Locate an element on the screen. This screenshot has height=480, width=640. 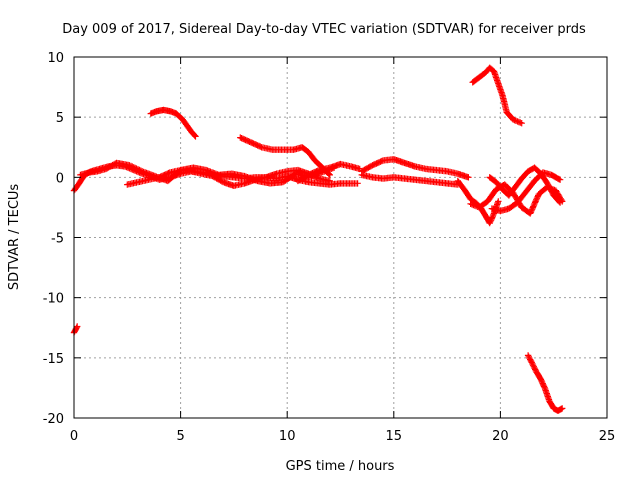
x-tick-label: 20 is located at coordinates (500, 436).